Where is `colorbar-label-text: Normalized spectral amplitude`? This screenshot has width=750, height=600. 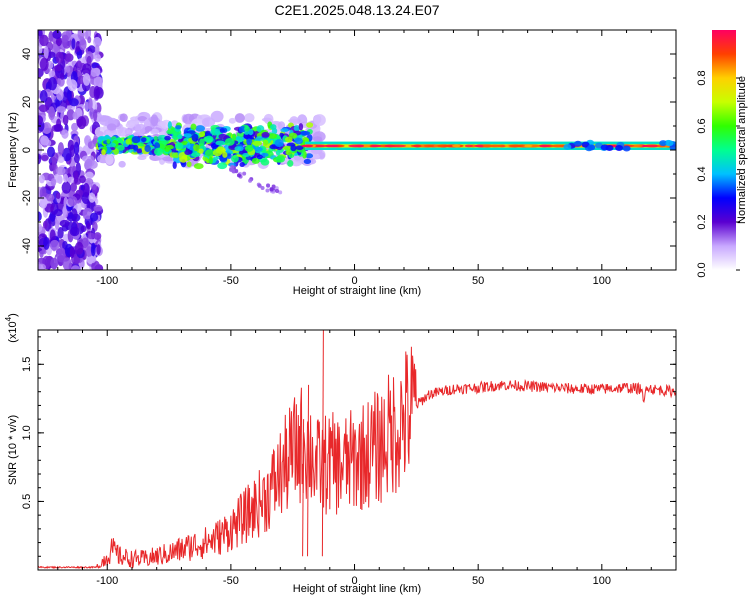 colorbar-label-text: Normalized spectral amplitude is located at coordinates (742, 150).